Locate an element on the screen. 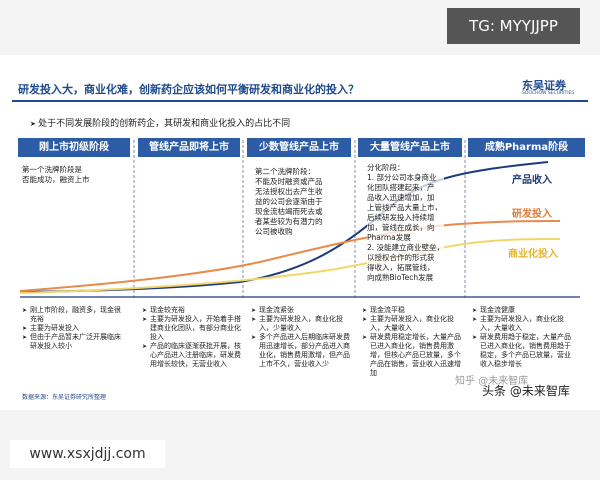 Image resolution: width=600 pixels, height=480 pixels. stage-header: 管线产品即将上市 is located at coordinates (189, 147).